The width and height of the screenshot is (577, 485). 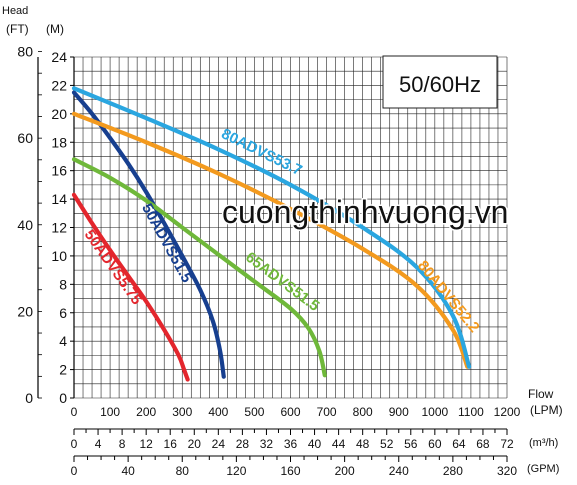 What do you see at coordinates (435, 444) in the screenshot?
I see `m3h-axis-tick-label: 60` at bounding box center [435, 444].